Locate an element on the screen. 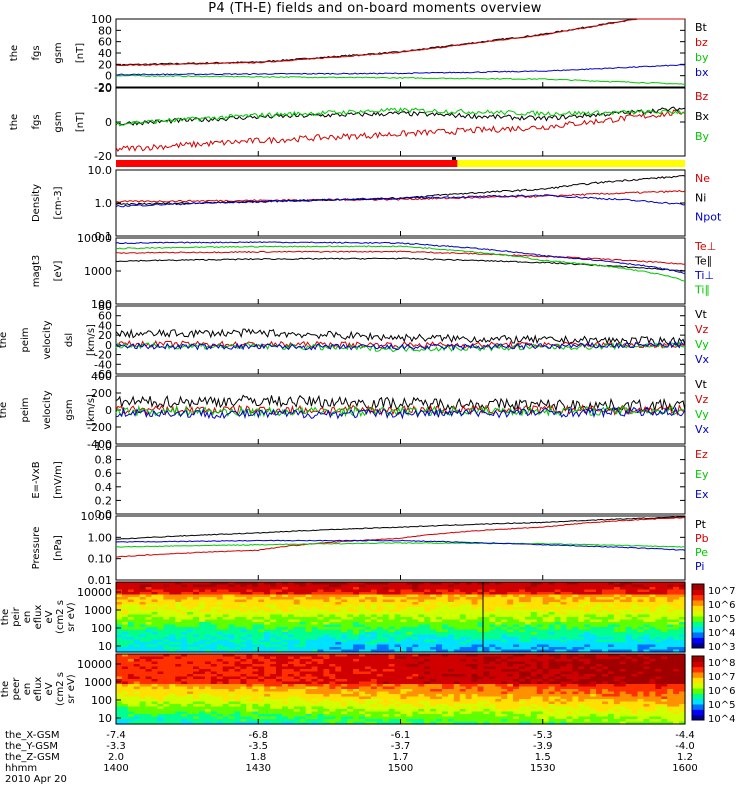  y-label-word: [nT] is located at coordinates (80, 122).